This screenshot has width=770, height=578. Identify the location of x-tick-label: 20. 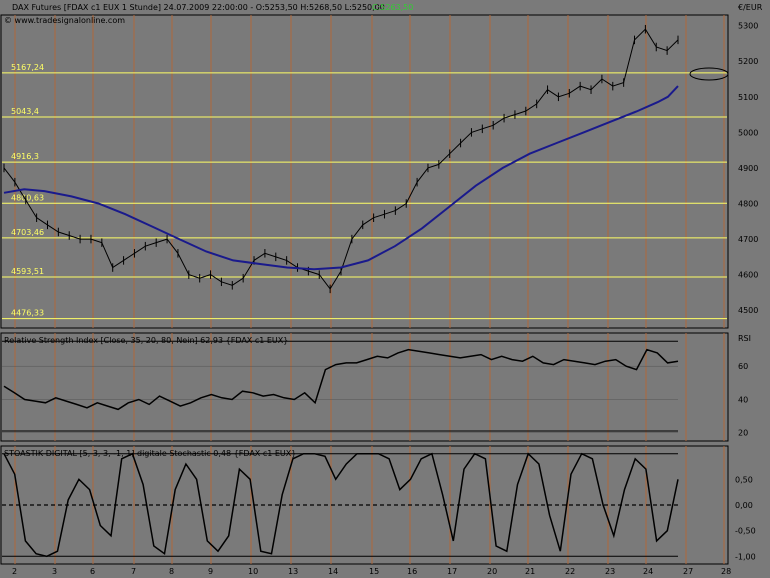
(492, 571).